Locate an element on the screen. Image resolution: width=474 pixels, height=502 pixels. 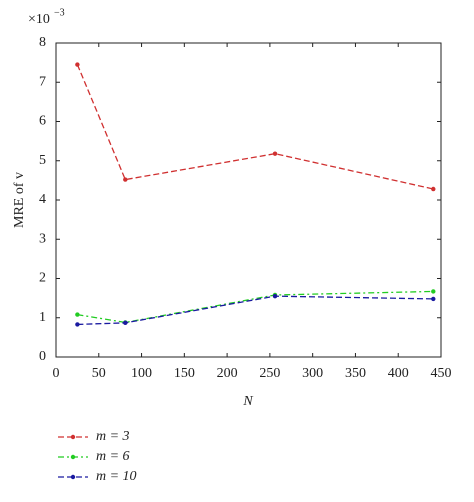
y-tick-label: 8 is located at coordinates (42, 42).